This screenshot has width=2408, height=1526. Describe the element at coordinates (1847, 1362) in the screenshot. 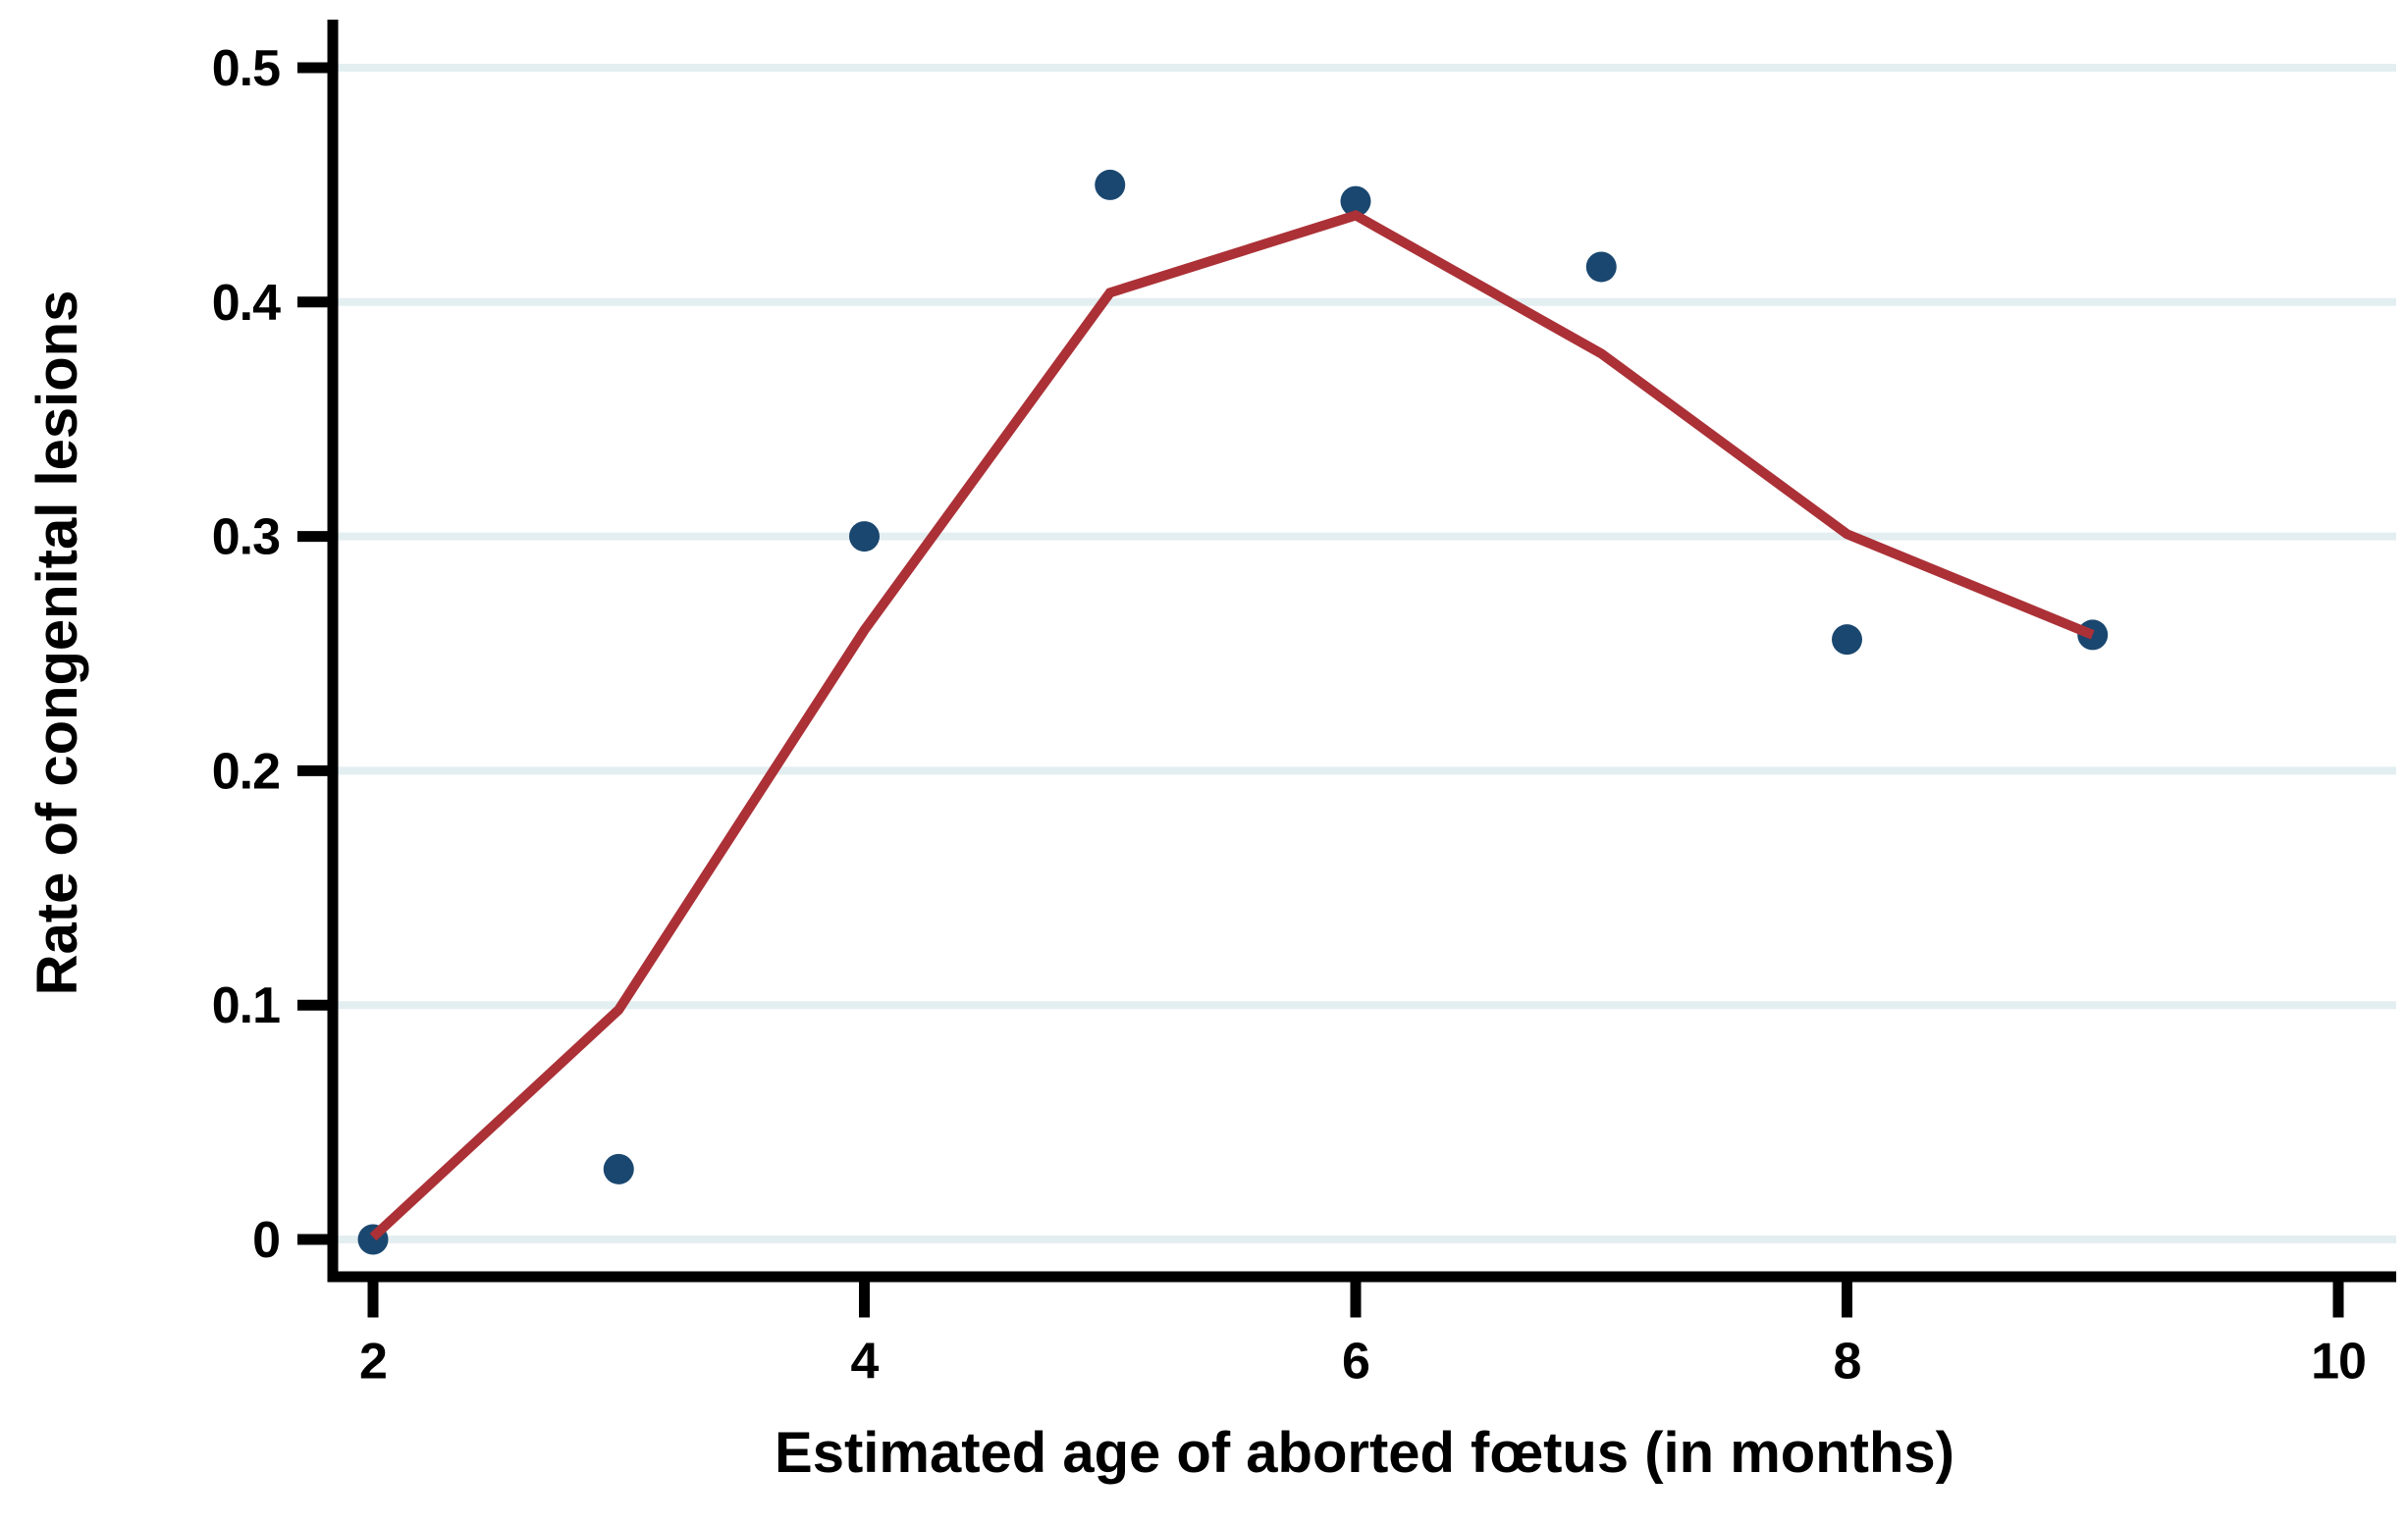

I see `x-tick-label-8: 8` at that location.